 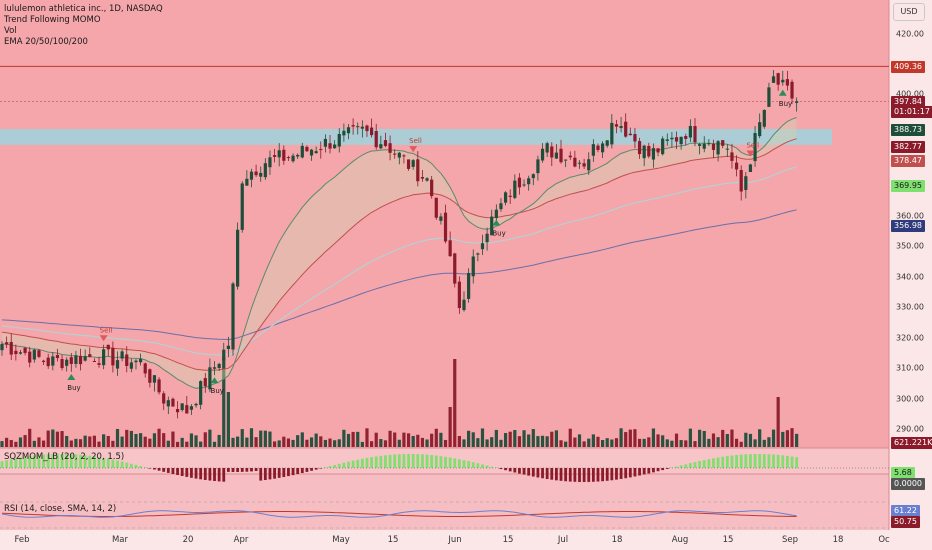 I want to click on time-tick: 15, so click(x=393, y=540).